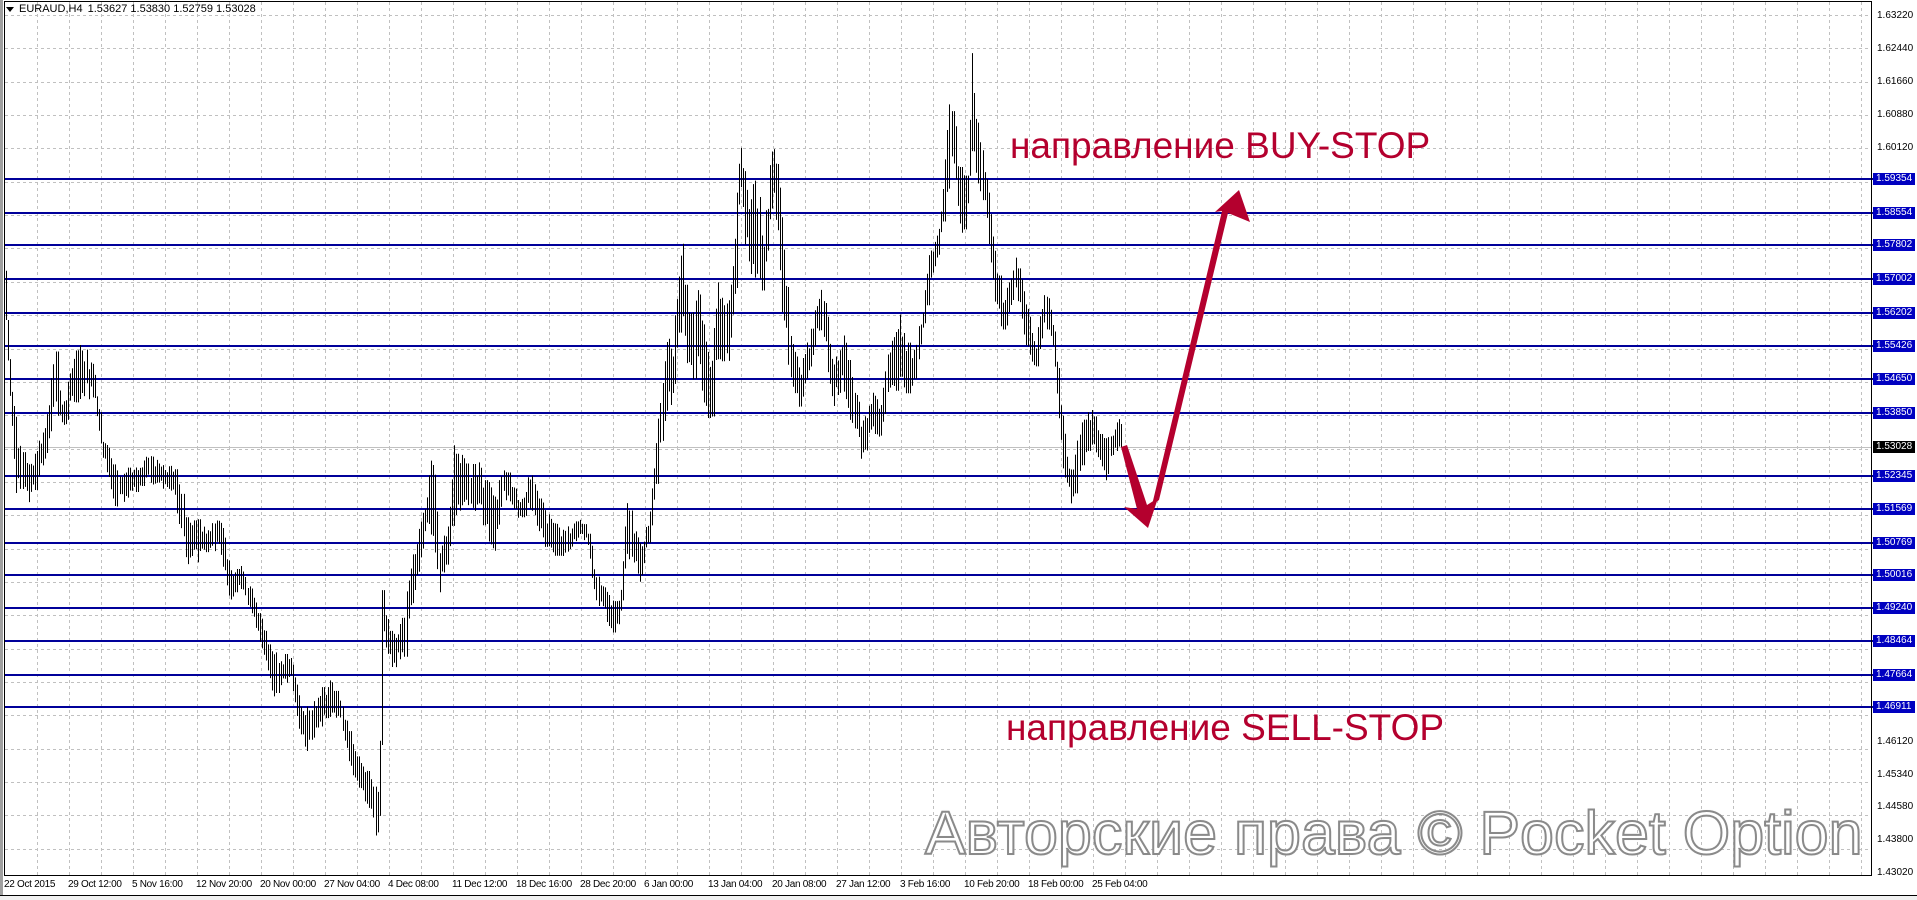 This screenshot has width=1917, height=900. I want to click on time-tick-label: 18 Dec 16:00, so click(544, 884).